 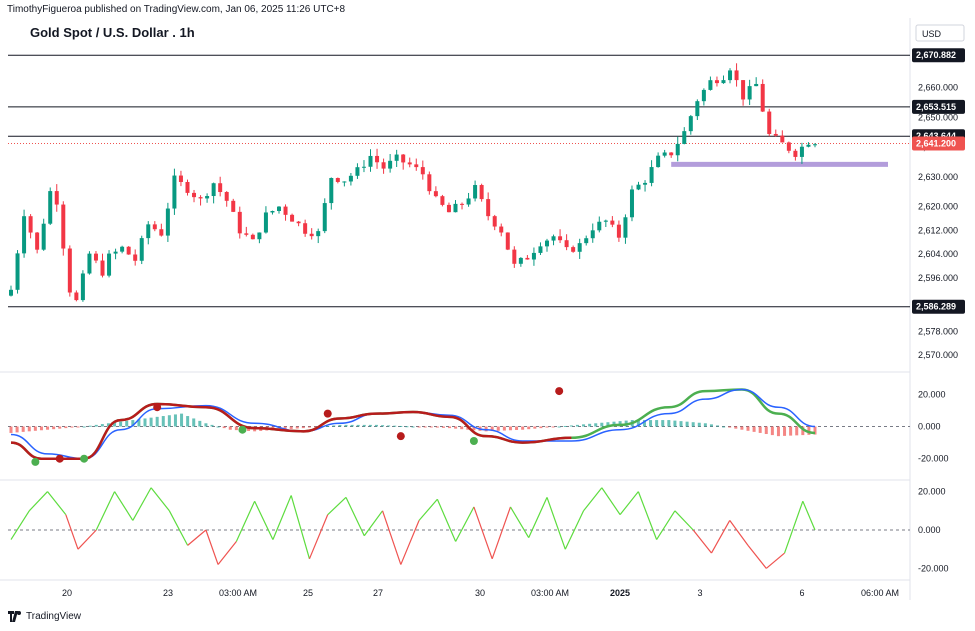 I want to click on last-price-label: 2,641.200, so click(x=936, y=143).